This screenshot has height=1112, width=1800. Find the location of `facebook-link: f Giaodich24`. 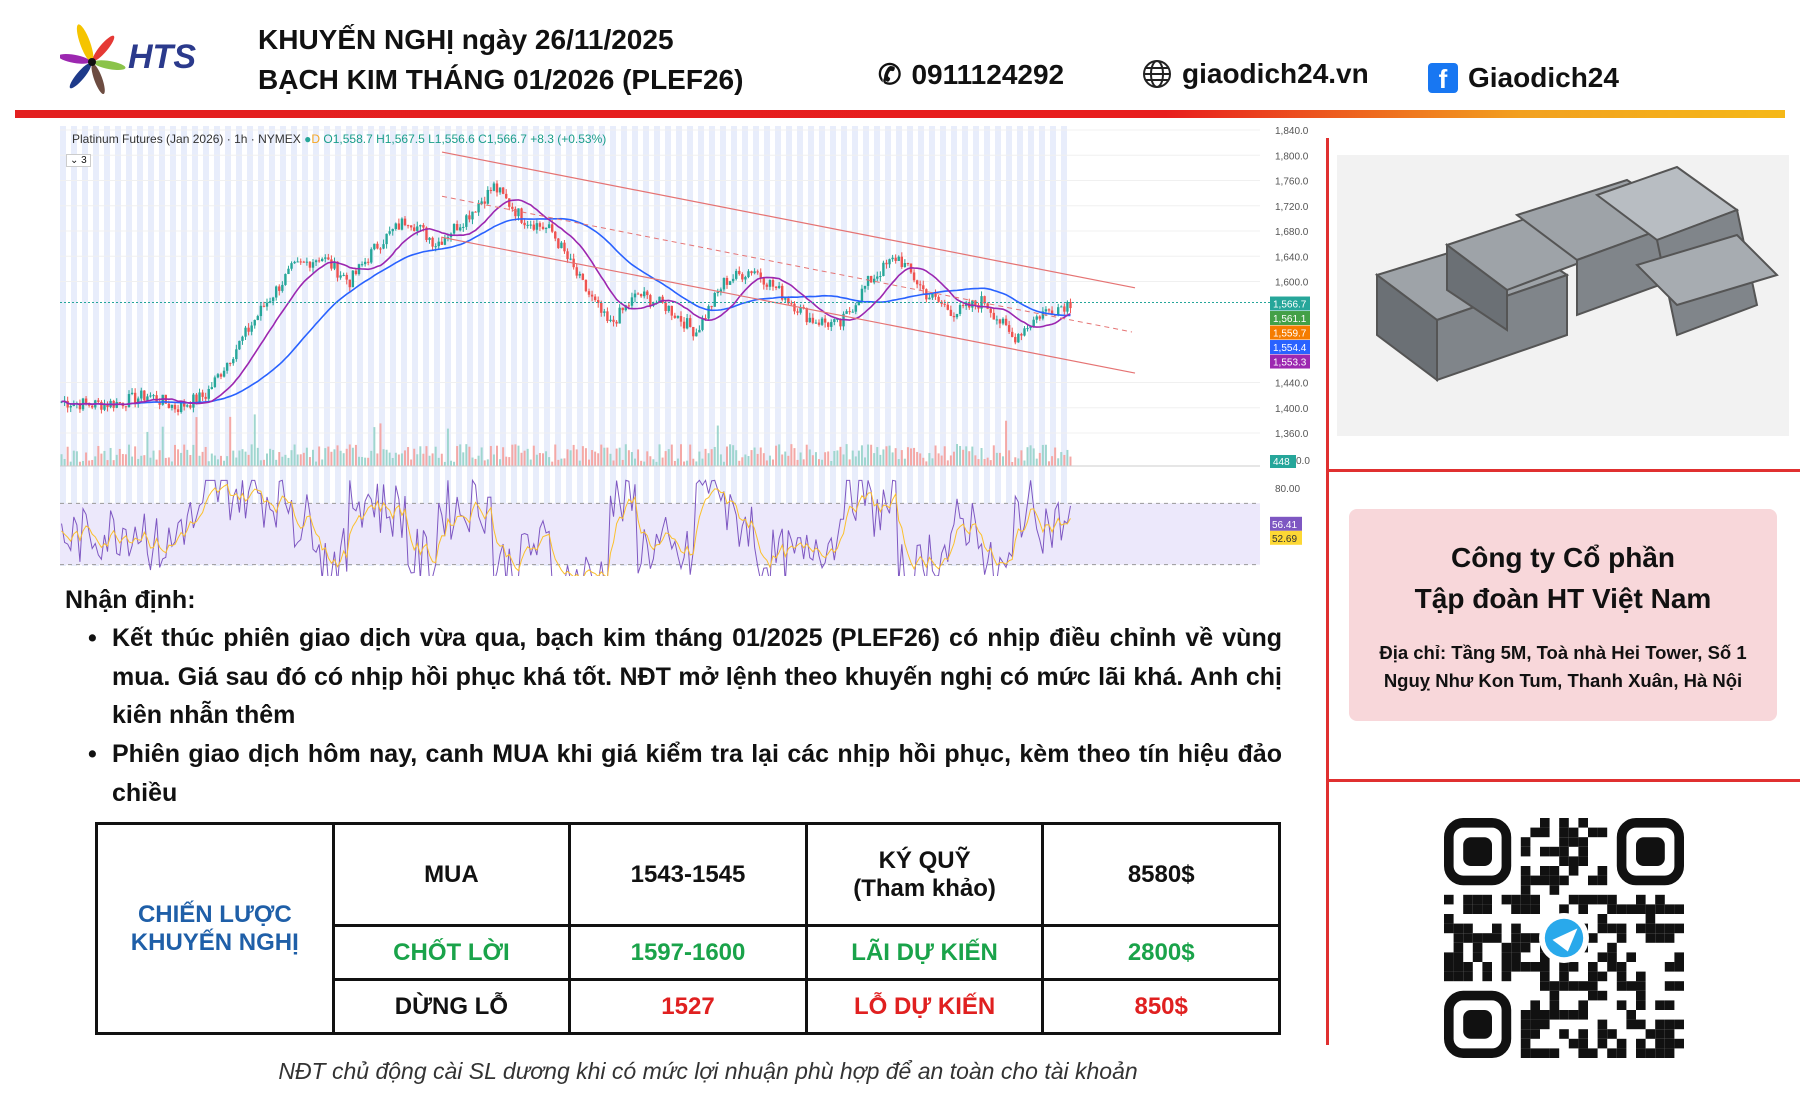

facebook-link: f Giaodich24 is located at coordinates (1523, 78).